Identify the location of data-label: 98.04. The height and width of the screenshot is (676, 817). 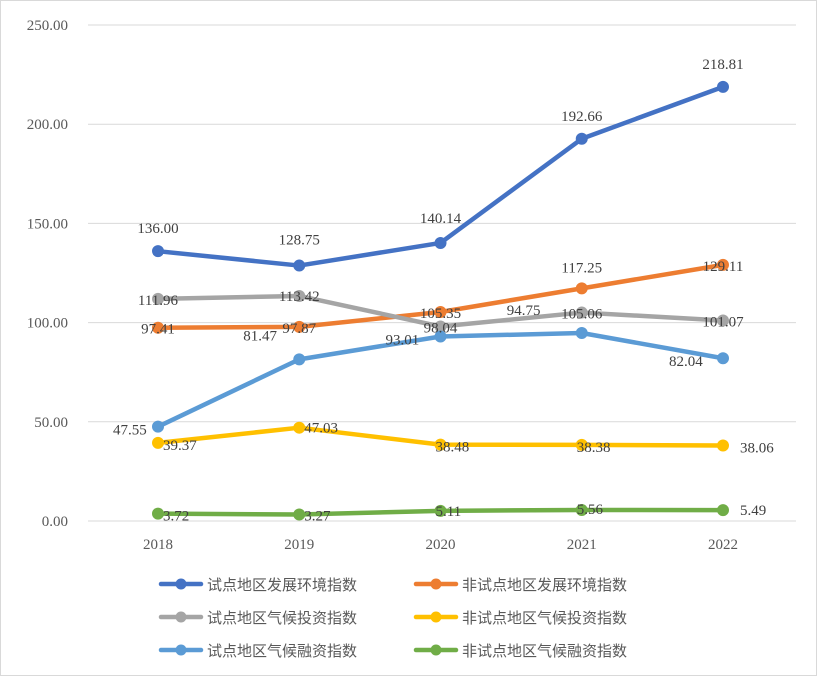
(441, 328).